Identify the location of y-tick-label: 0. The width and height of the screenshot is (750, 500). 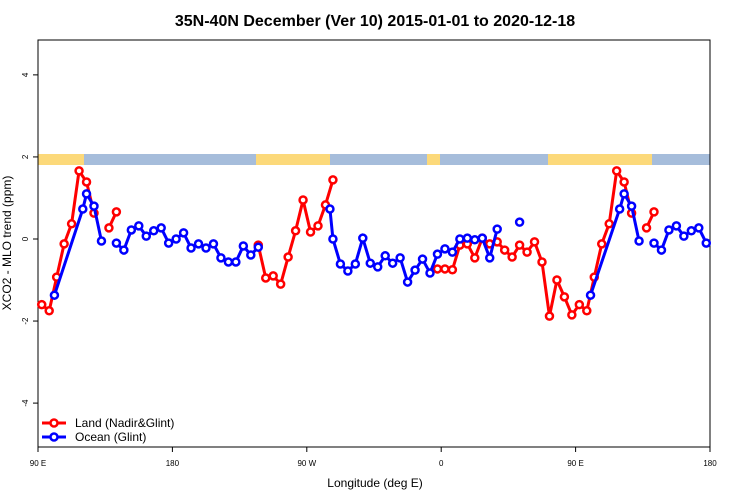
(25, 238).